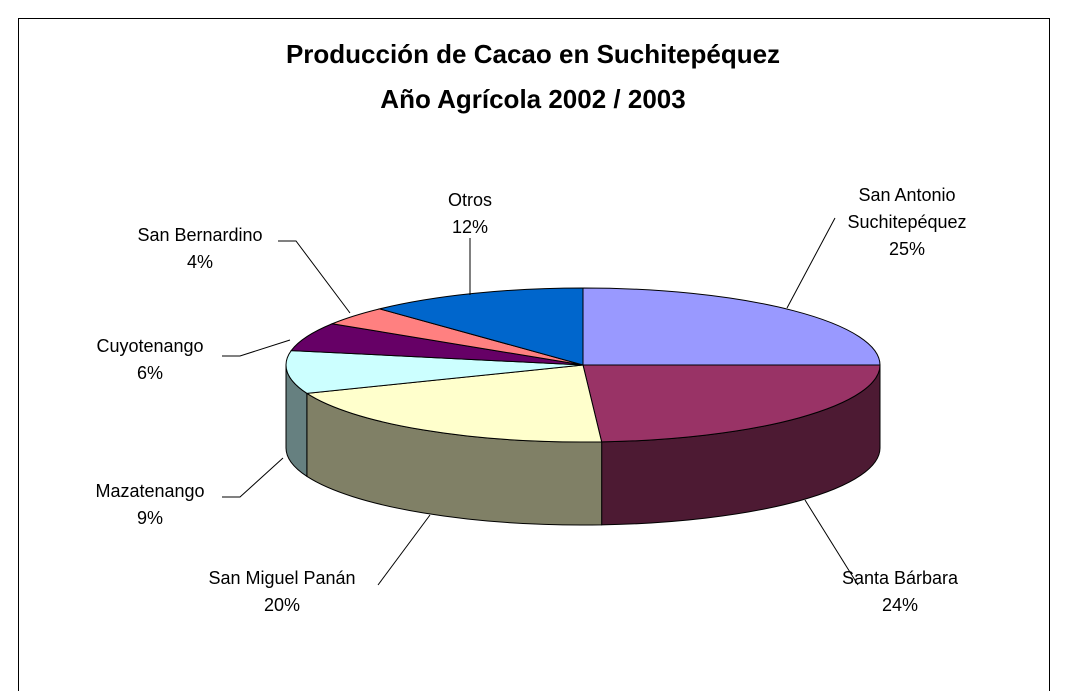  What do you see at coordinates (907, 249) in the screenshot?
I see `slice-percent: 25%` at bounding box center [907, 249].